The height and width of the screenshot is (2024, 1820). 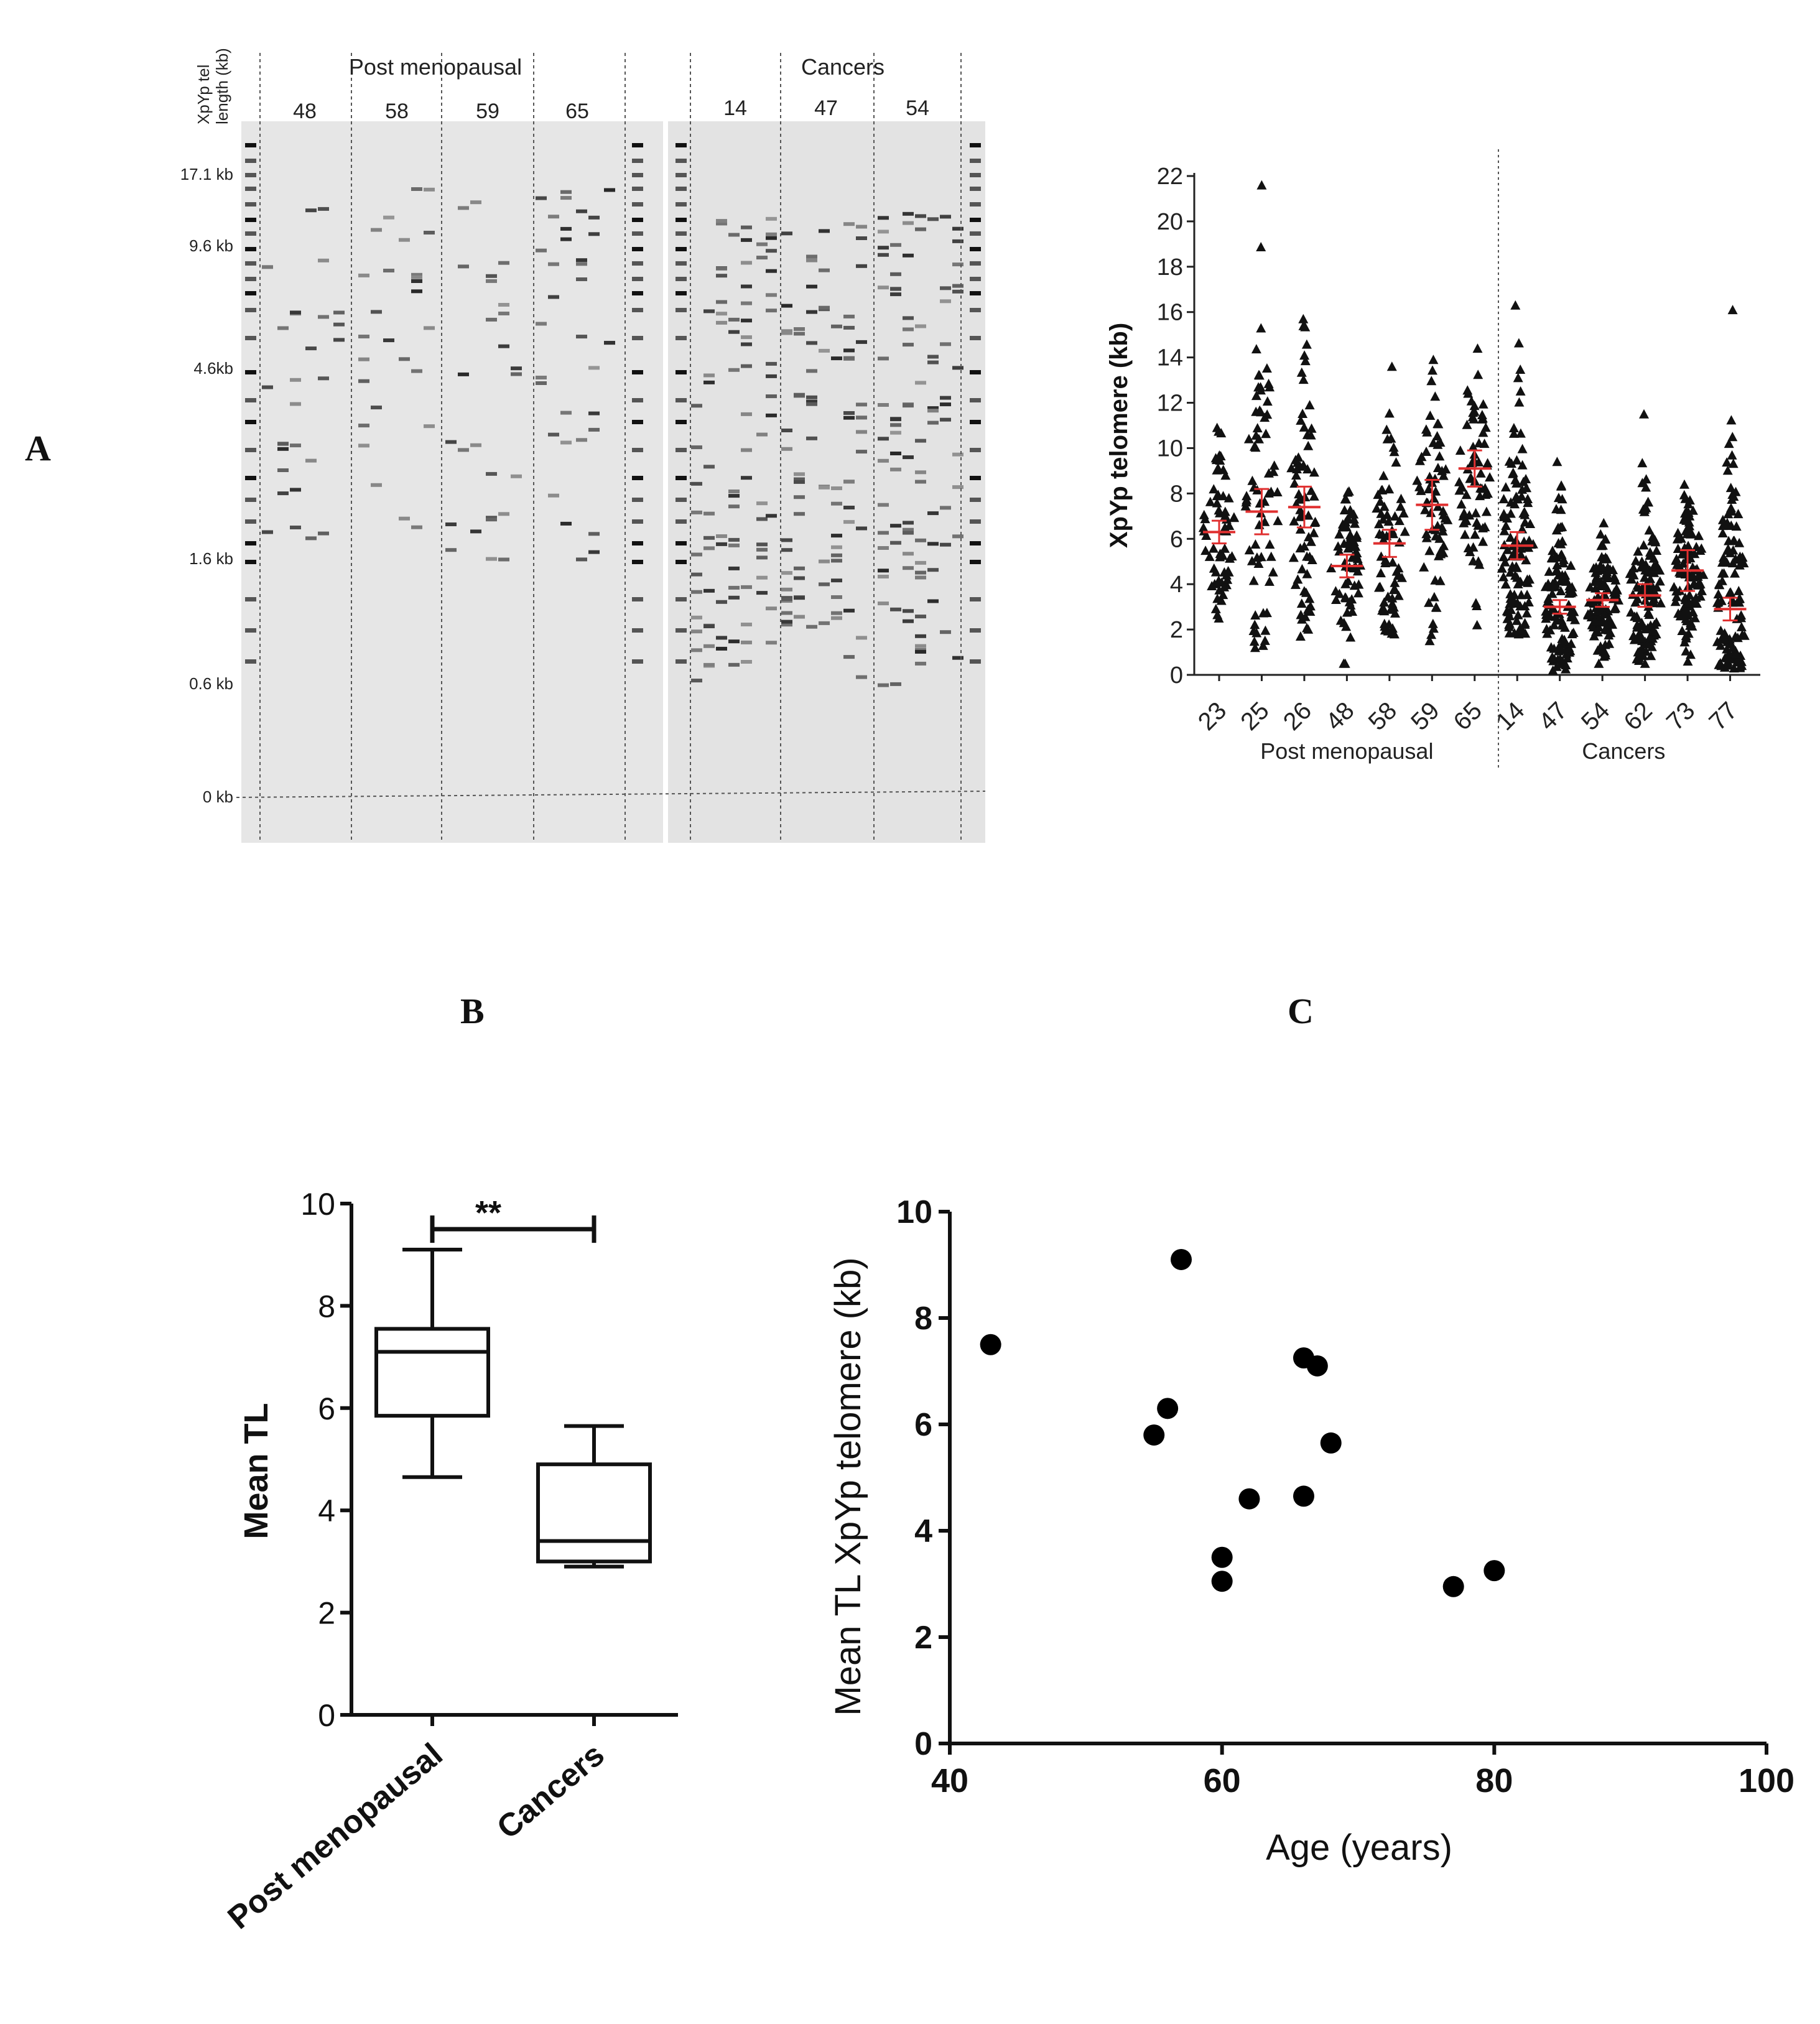 What do you see at coordinates (1170, 267) in the screenshot?
I see `dotplot-y-tick-label: 18` at bounding box center [1170, 267].